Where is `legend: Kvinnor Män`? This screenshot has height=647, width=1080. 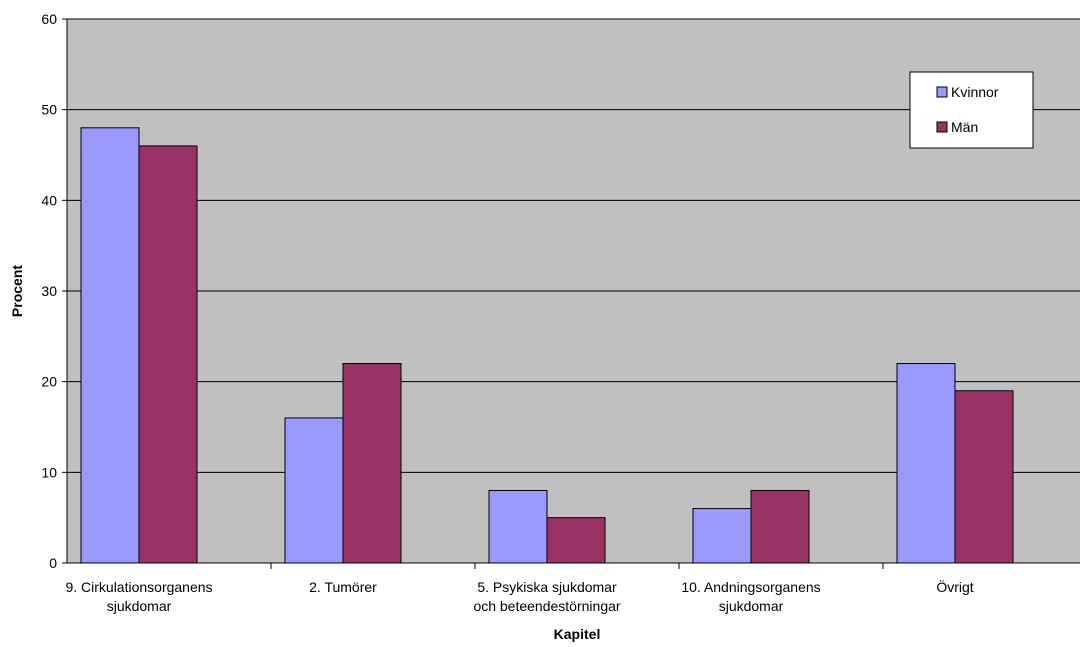 legend: Kvinnor Män is located at coordinates (971, 110).